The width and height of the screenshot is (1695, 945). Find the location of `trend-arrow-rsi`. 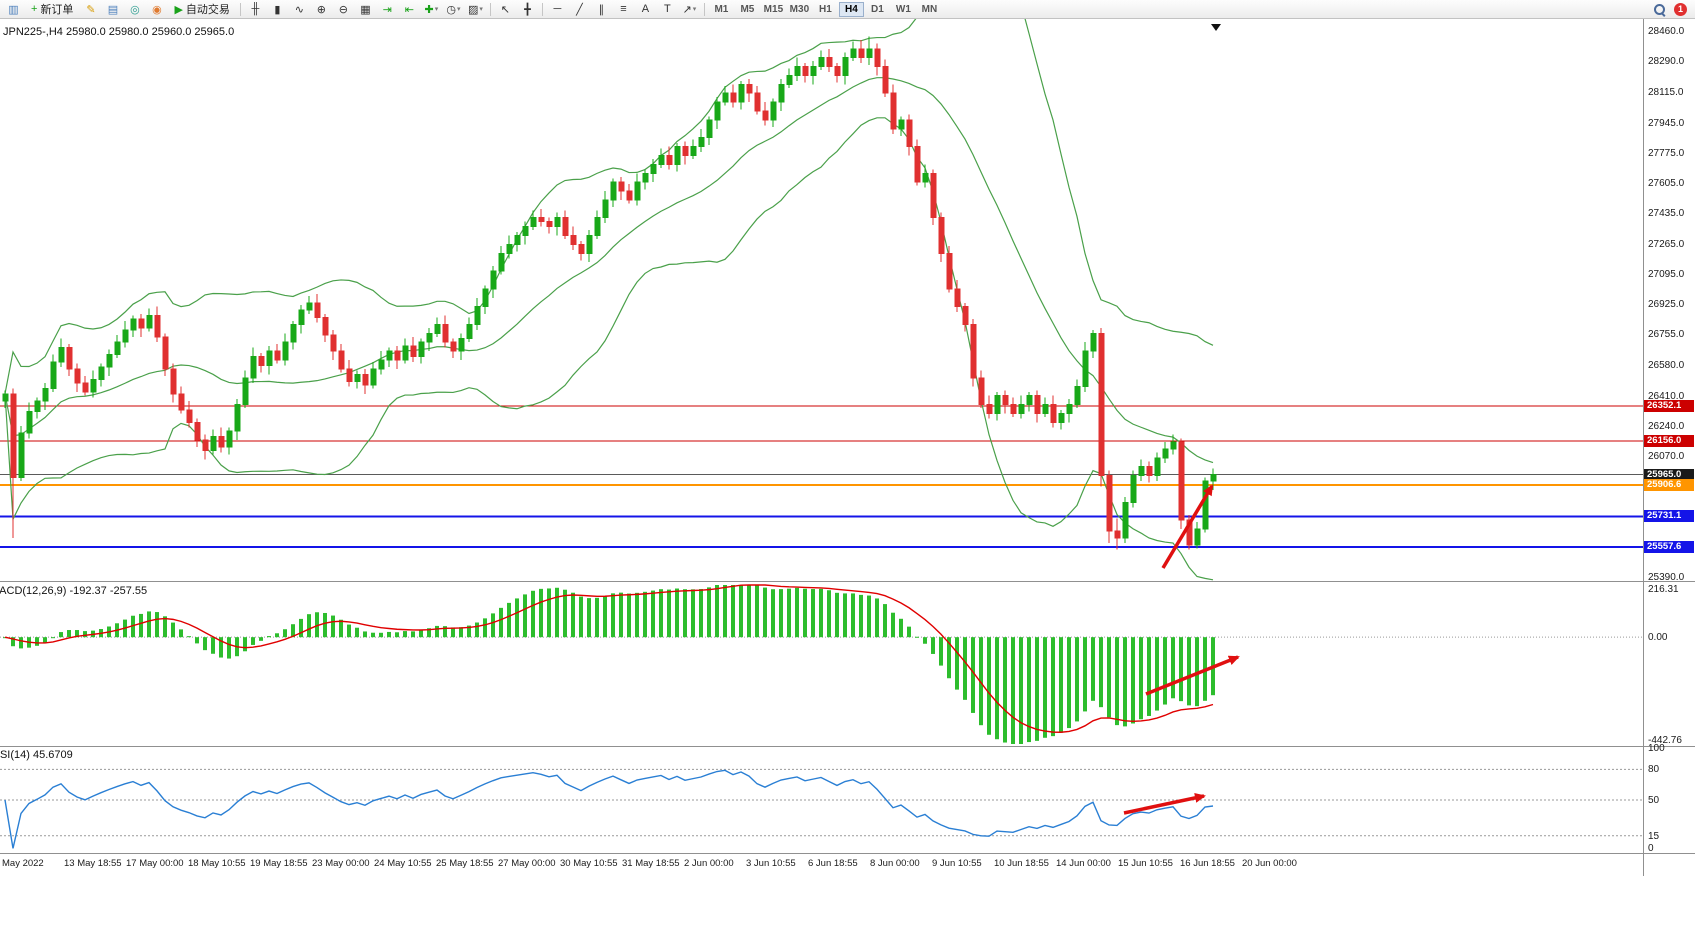

trend-arrow-rsi is located at coordinates (1164, 803).